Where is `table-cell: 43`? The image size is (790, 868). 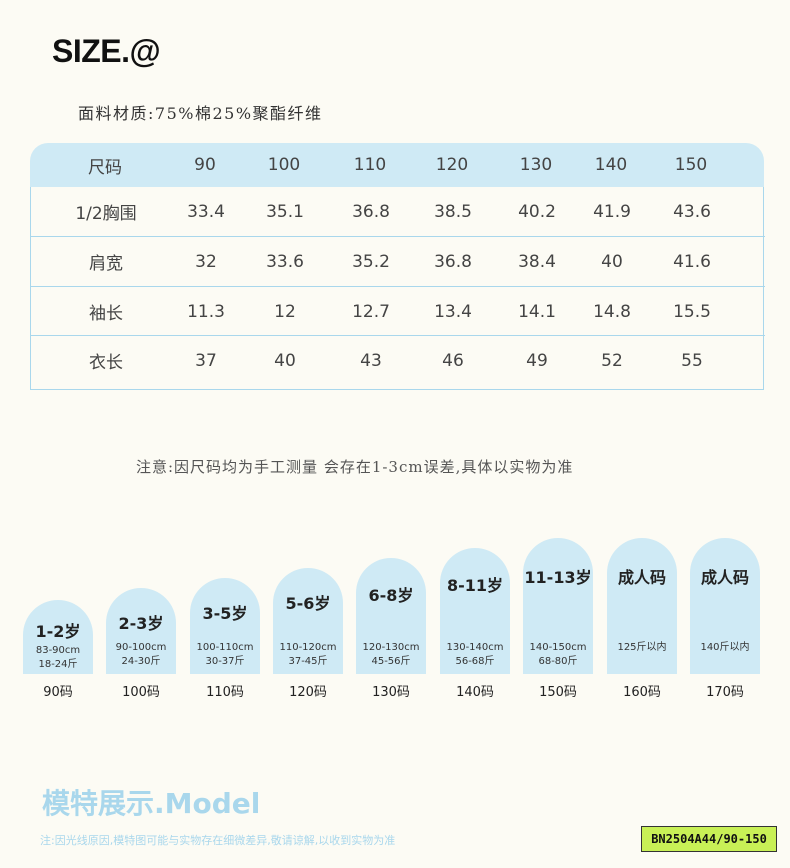
table-cell: 43 is located at coordinates (371, 360).